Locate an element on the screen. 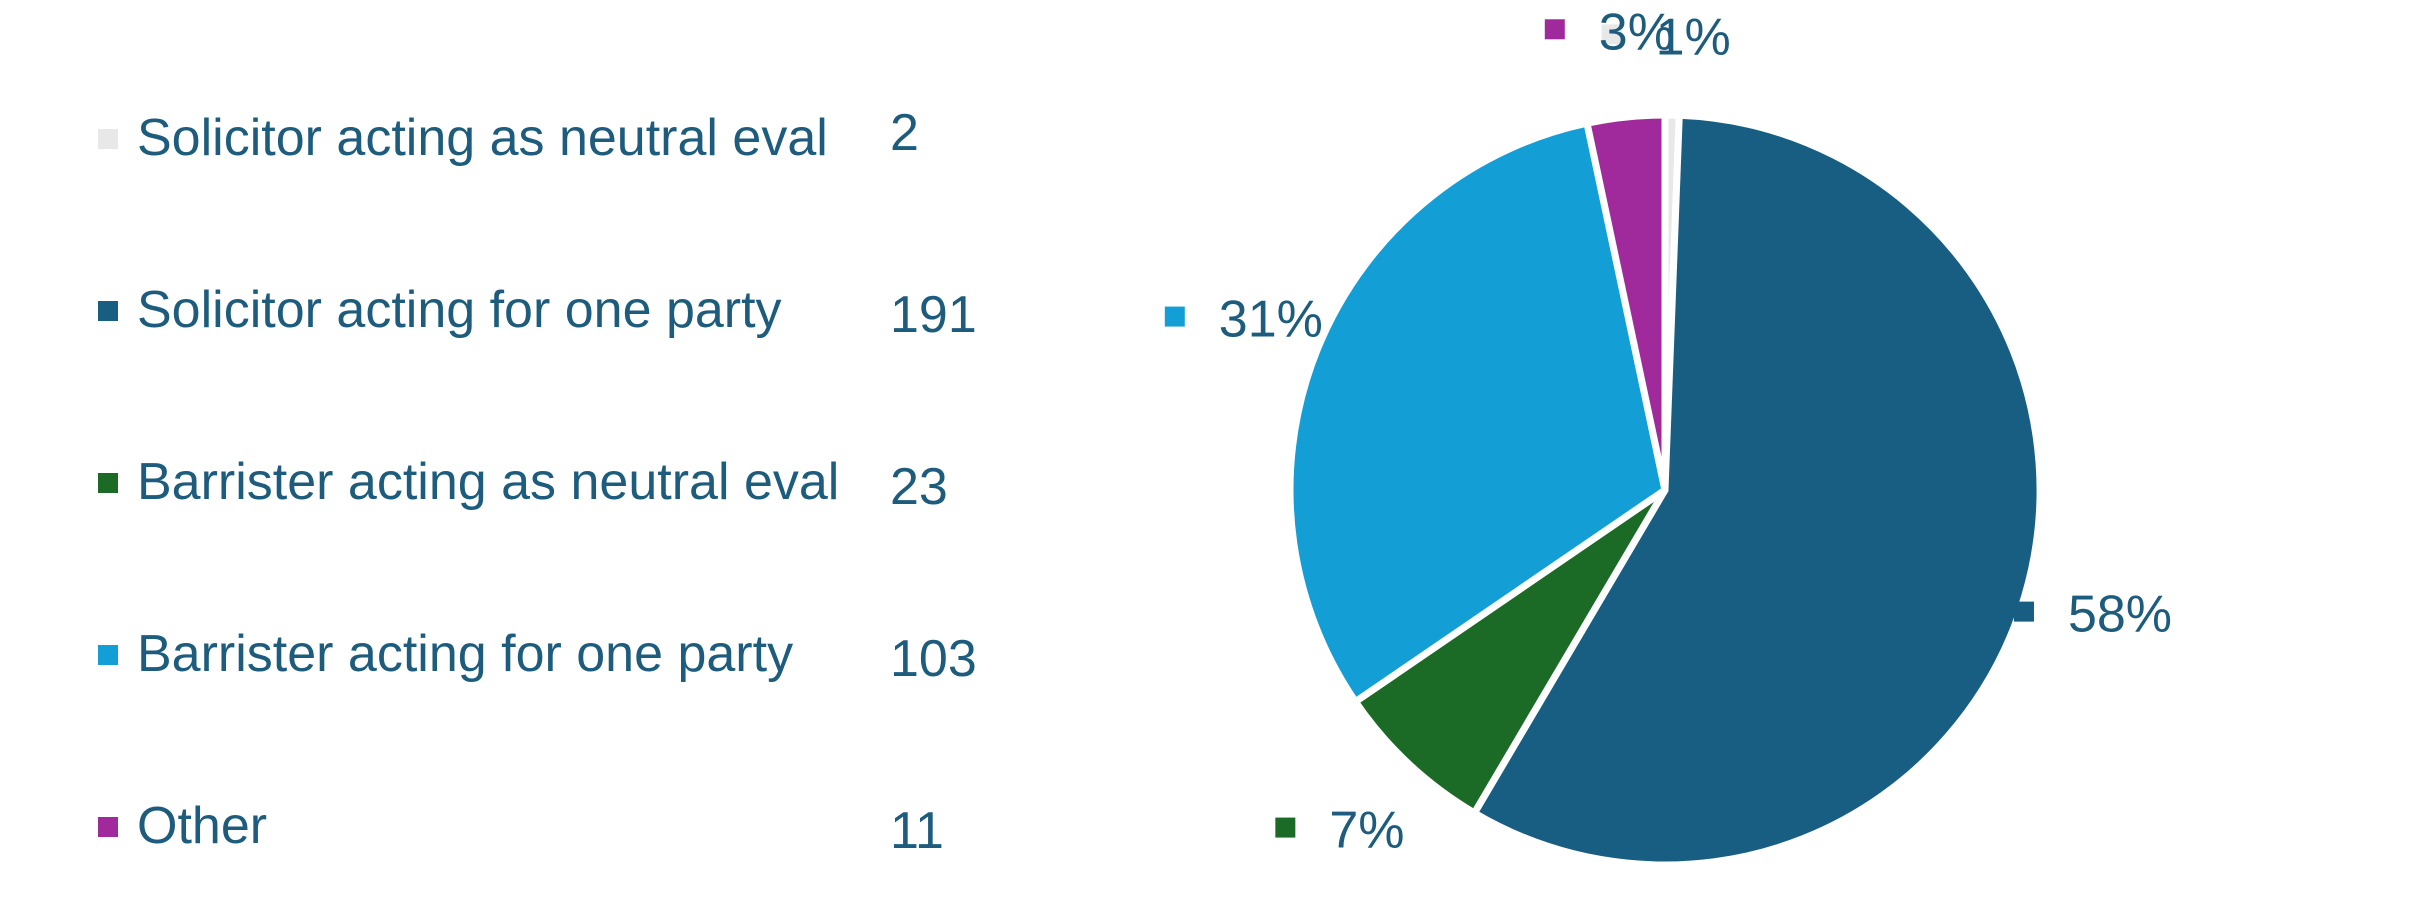 The height and width of the screenshot is (903, 2420). slice-label-solicitor-acting-for-one-party: 58% is located at coordinates (2092, 615).